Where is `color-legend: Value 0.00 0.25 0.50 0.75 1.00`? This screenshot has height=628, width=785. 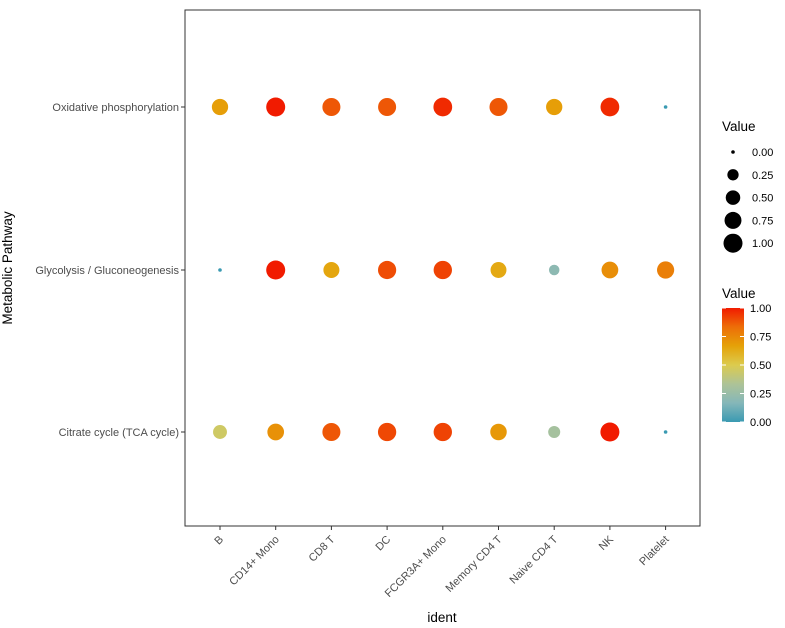 color-legend: Value 0.00 0.25 0.50 0.75 1.00 is located at coordinates (746, 357).